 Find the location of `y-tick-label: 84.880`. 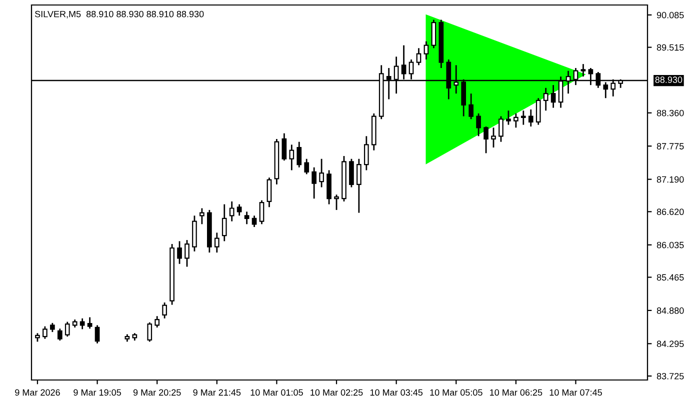

y-tick-label: 84.880 is located at coordinates (670, 310).